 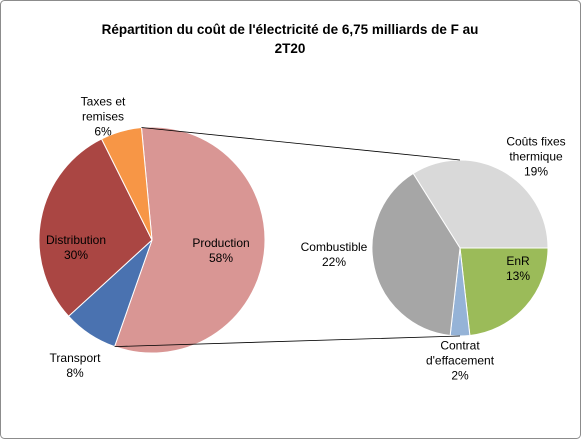 I want to click on value-label: 58%, so click(x=221, y=258).